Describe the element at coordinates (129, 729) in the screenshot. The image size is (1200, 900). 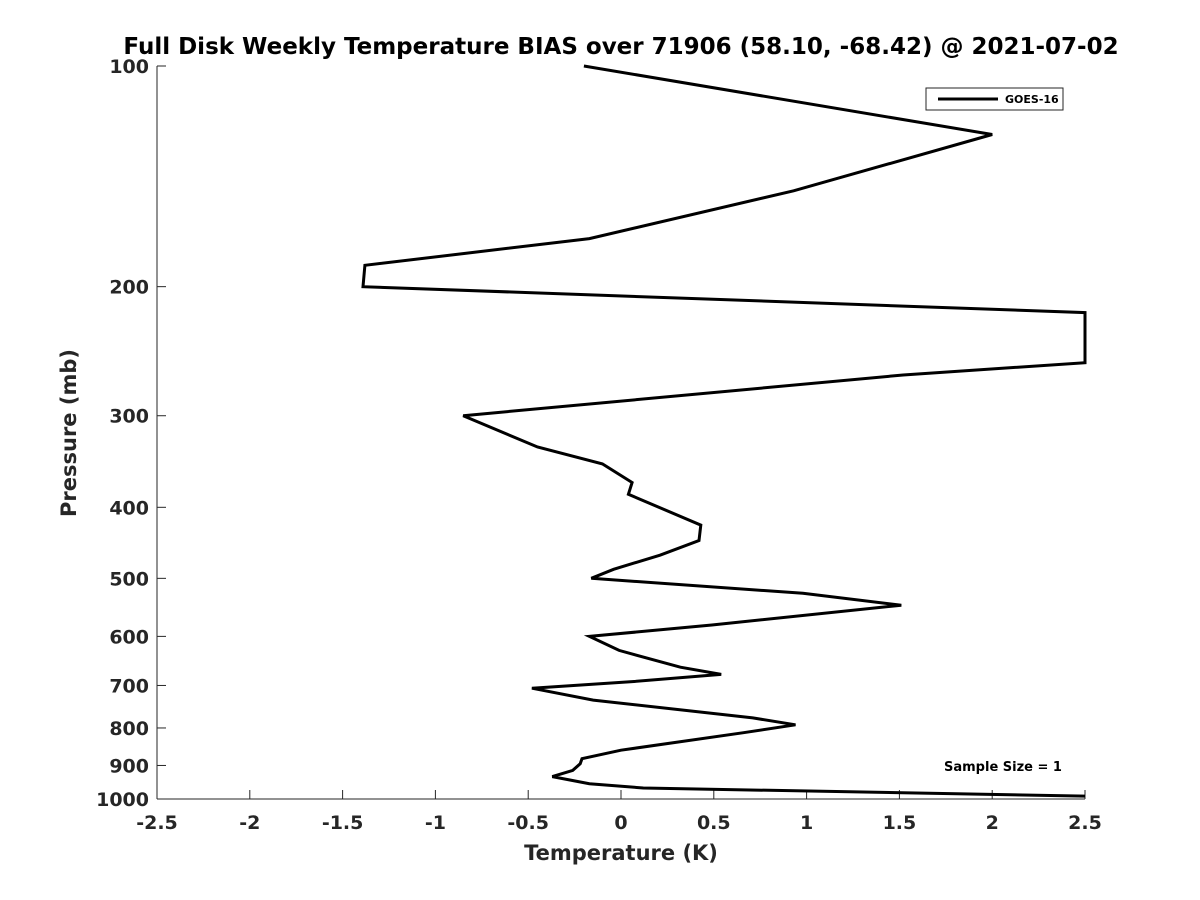
I see `y-tick-label: 800` at that location.